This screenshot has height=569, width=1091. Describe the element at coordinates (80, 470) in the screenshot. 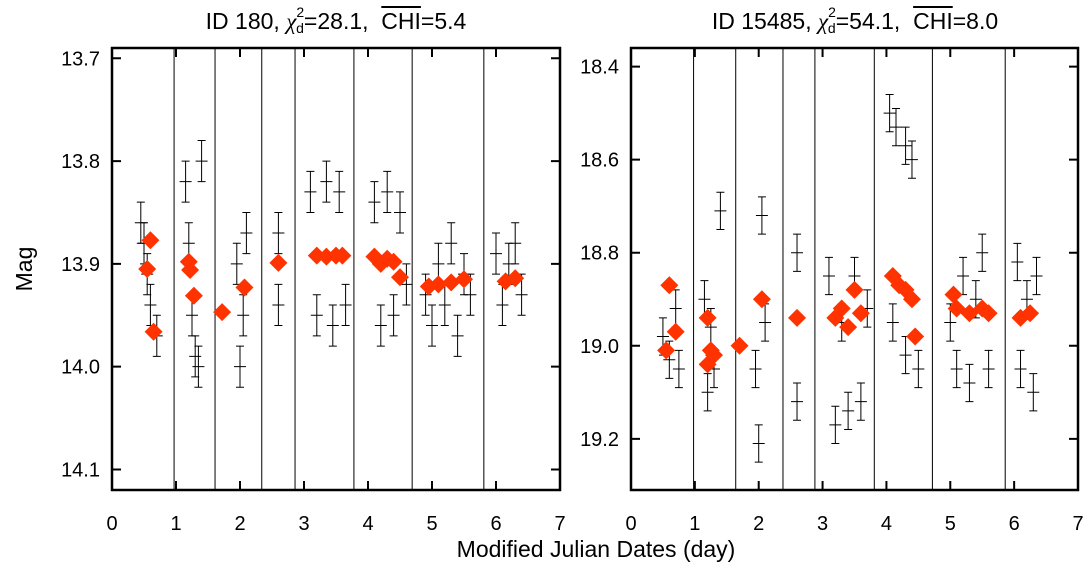

I see `y-tick-label: 14.1` at that location.